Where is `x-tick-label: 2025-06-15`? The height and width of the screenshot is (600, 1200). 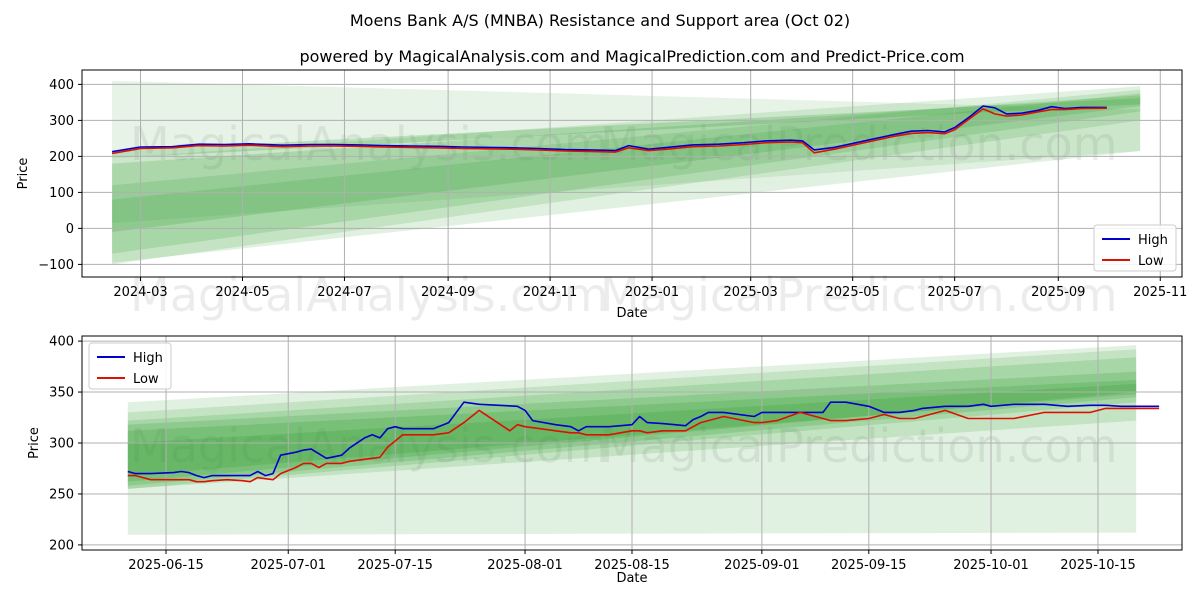 x-tick-label: 2025-06-15 is located at coordinates (166, 565).